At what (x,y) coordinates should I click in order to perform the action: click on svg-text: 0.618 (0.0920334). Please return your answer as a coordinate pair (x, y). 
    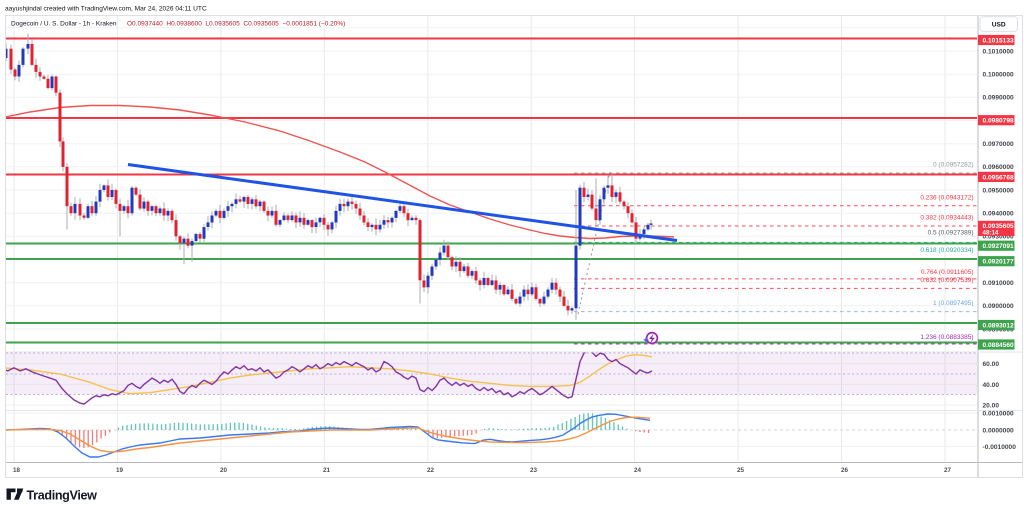
    Looking at the image, I should click on (946, 250).